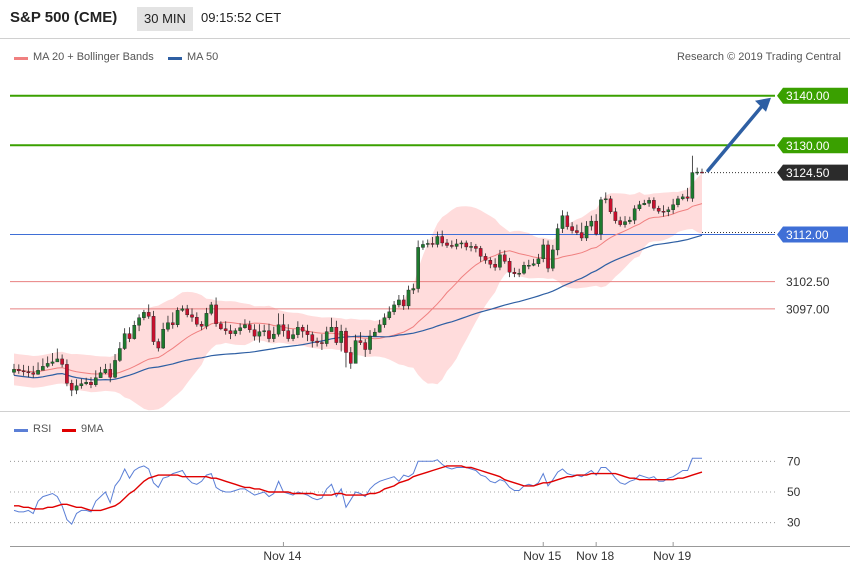 This screenshot has width=850, height=576. Describe the element at coordinates (203, 57) in the screenshot. I see `ma50-legend-label: MA 50` at that location.